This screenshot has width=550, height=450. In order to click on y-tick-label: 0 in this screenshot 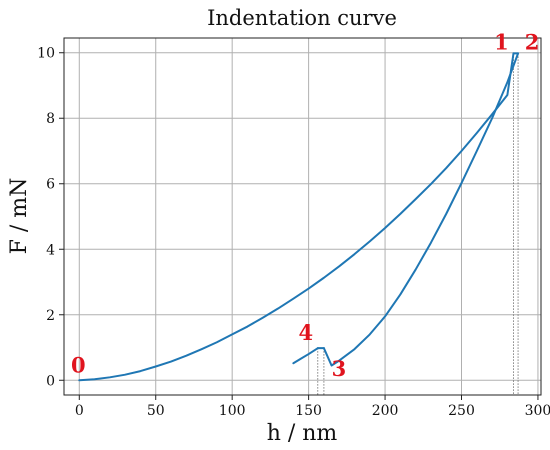, I will do `click(50, 381)`.